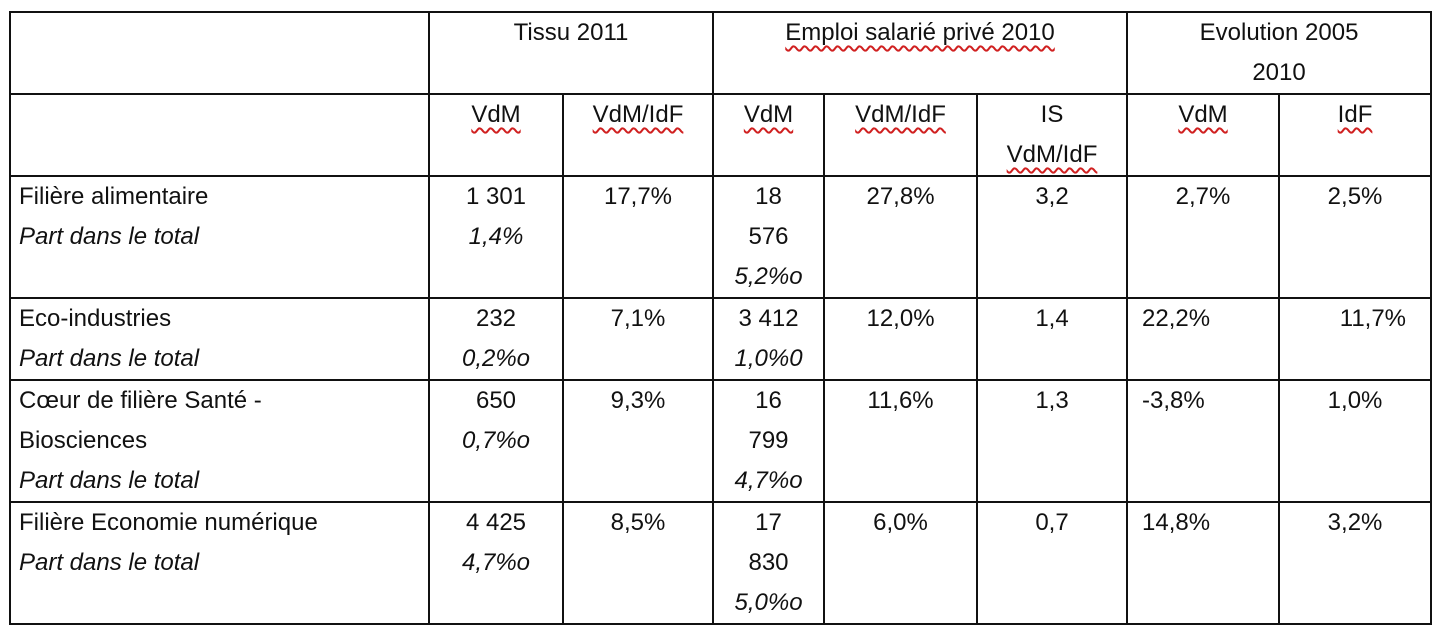 The image size is (1440, 636). I want to click on header-group-tissu: Tissu 2011, so click(571, 53).